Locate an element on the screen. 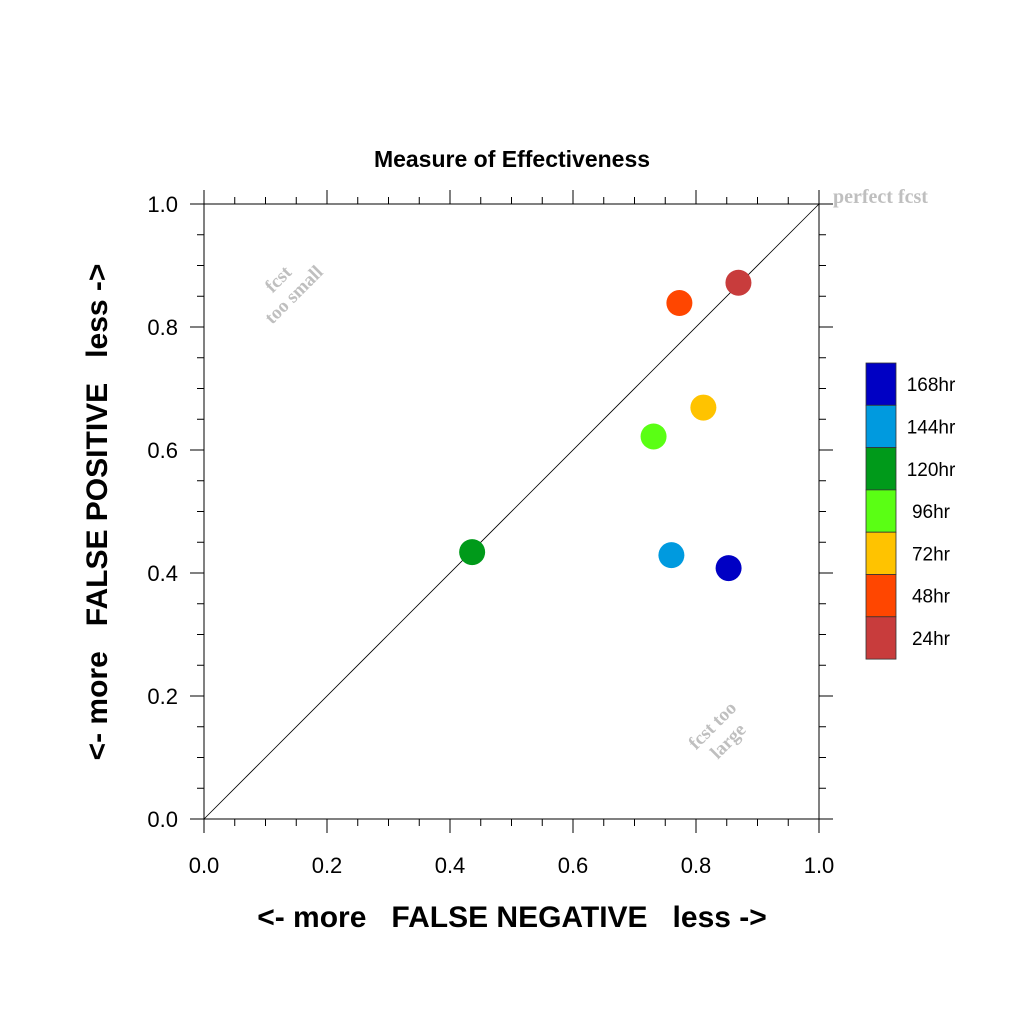  legend-swatch-72hr is located at coordinates (881, 553).